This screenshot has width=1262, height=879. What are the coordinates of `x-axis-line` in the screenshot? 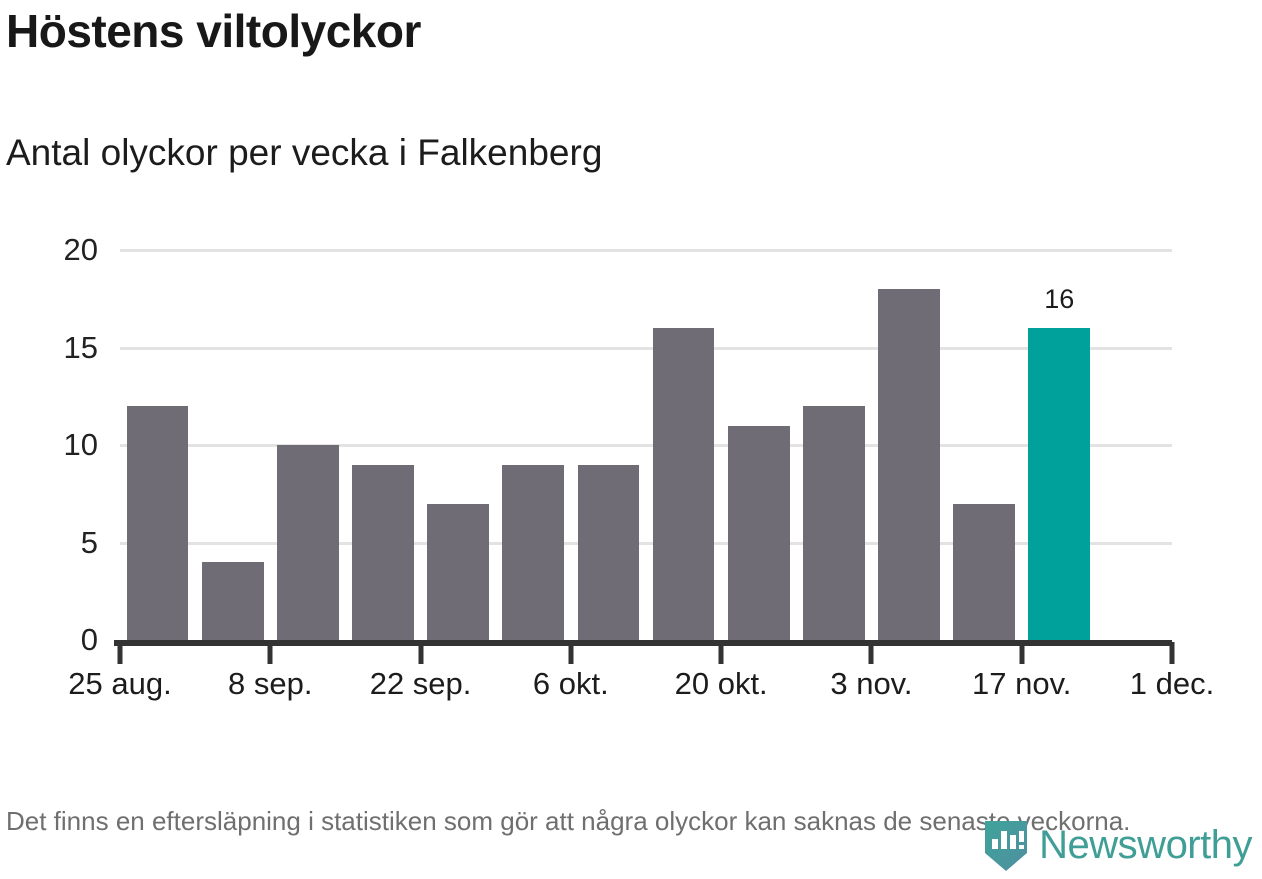 It's located at (643, 643).